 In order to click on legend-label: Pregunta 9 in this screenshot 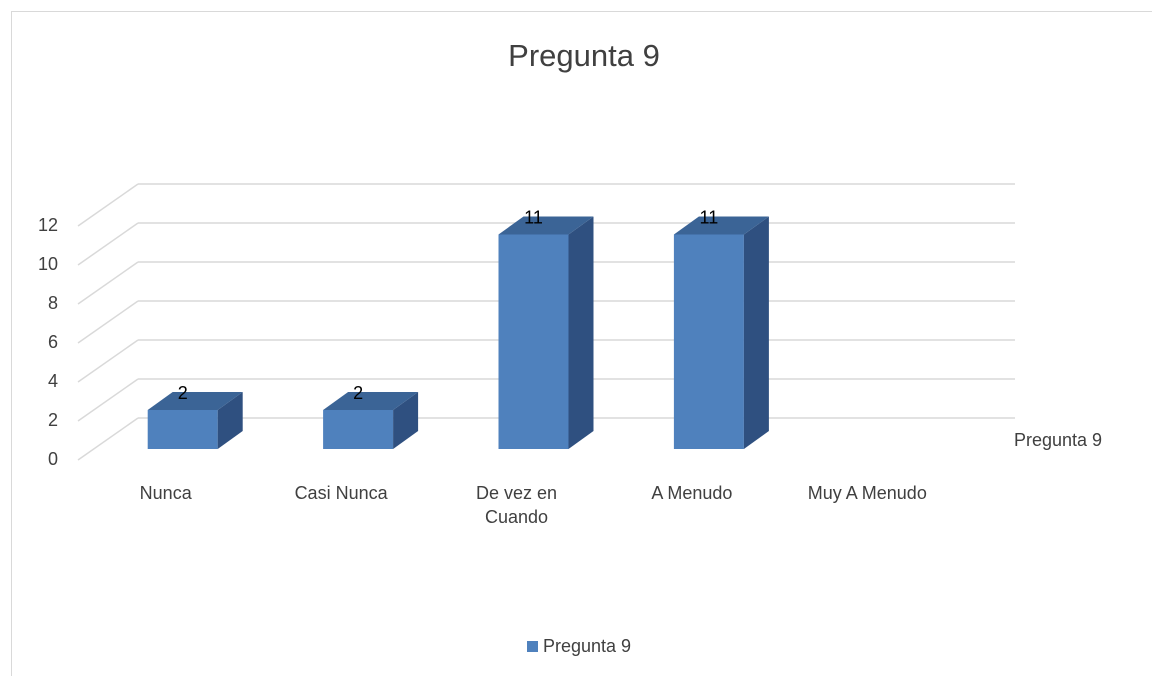, I will do `click(587, 646)`.